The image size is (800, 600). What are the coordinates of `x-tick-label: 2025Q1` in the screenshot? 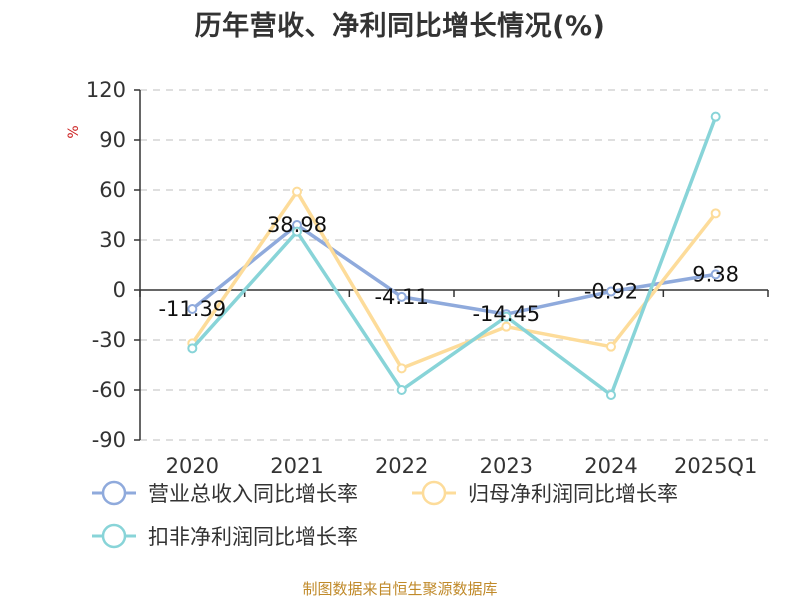 It's located at (715, 466).